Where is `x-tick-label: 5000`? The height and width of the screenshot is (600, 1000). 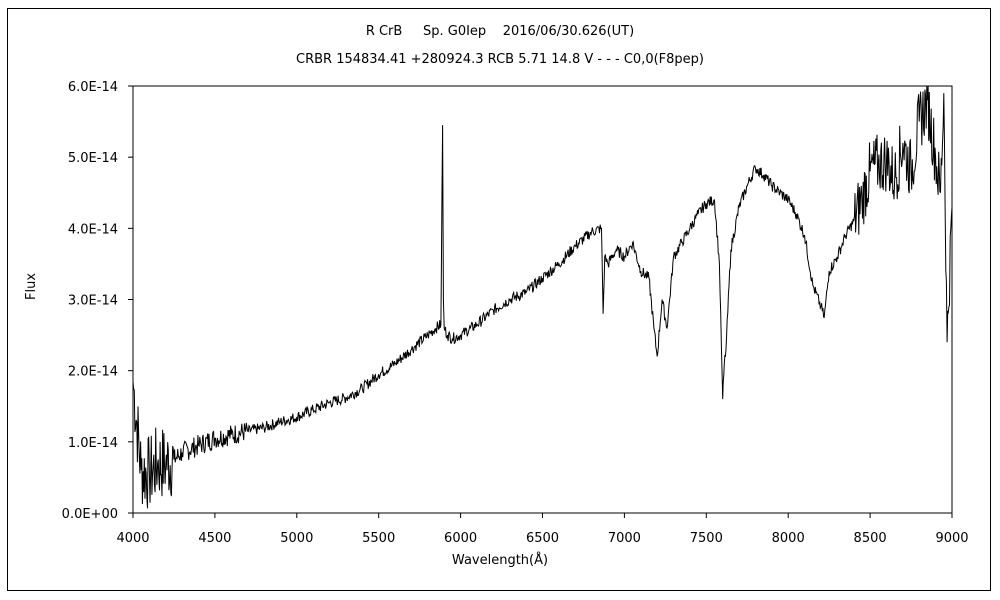
x-tick-label: 5000 is located at coordinates (296, 538).